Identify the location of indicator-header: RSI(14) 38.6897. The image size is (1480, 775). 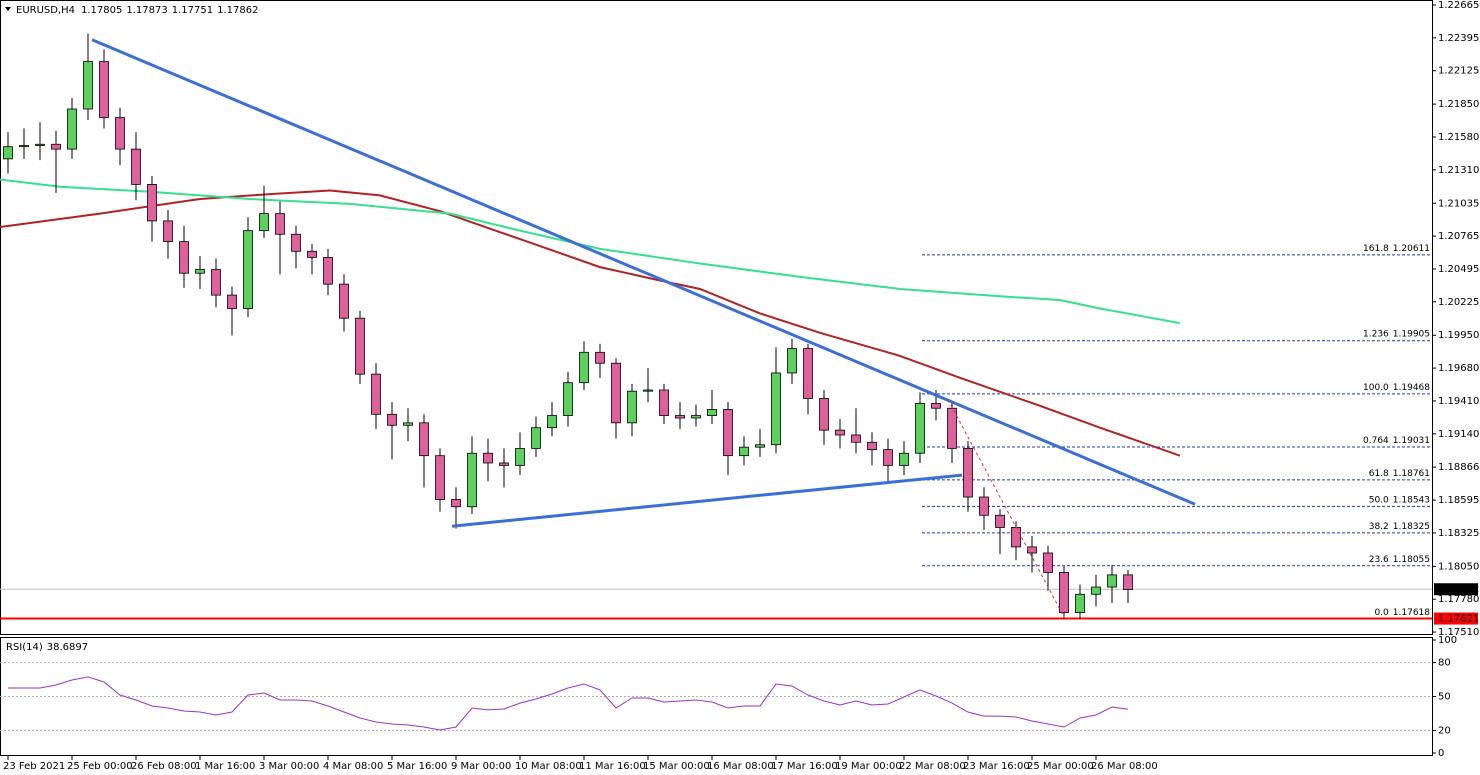
(47, 647).